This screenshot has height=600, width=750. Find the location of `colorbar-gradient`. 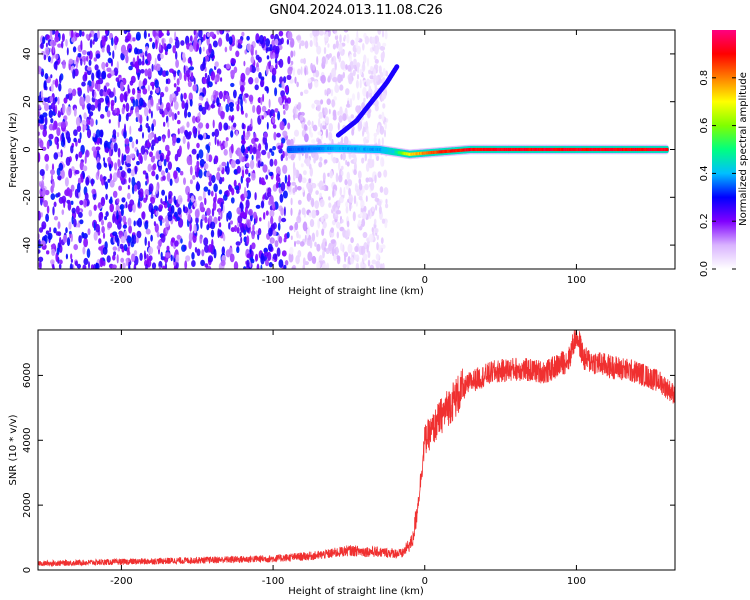

colorbar-gradient is located at coordinates (724, 149).